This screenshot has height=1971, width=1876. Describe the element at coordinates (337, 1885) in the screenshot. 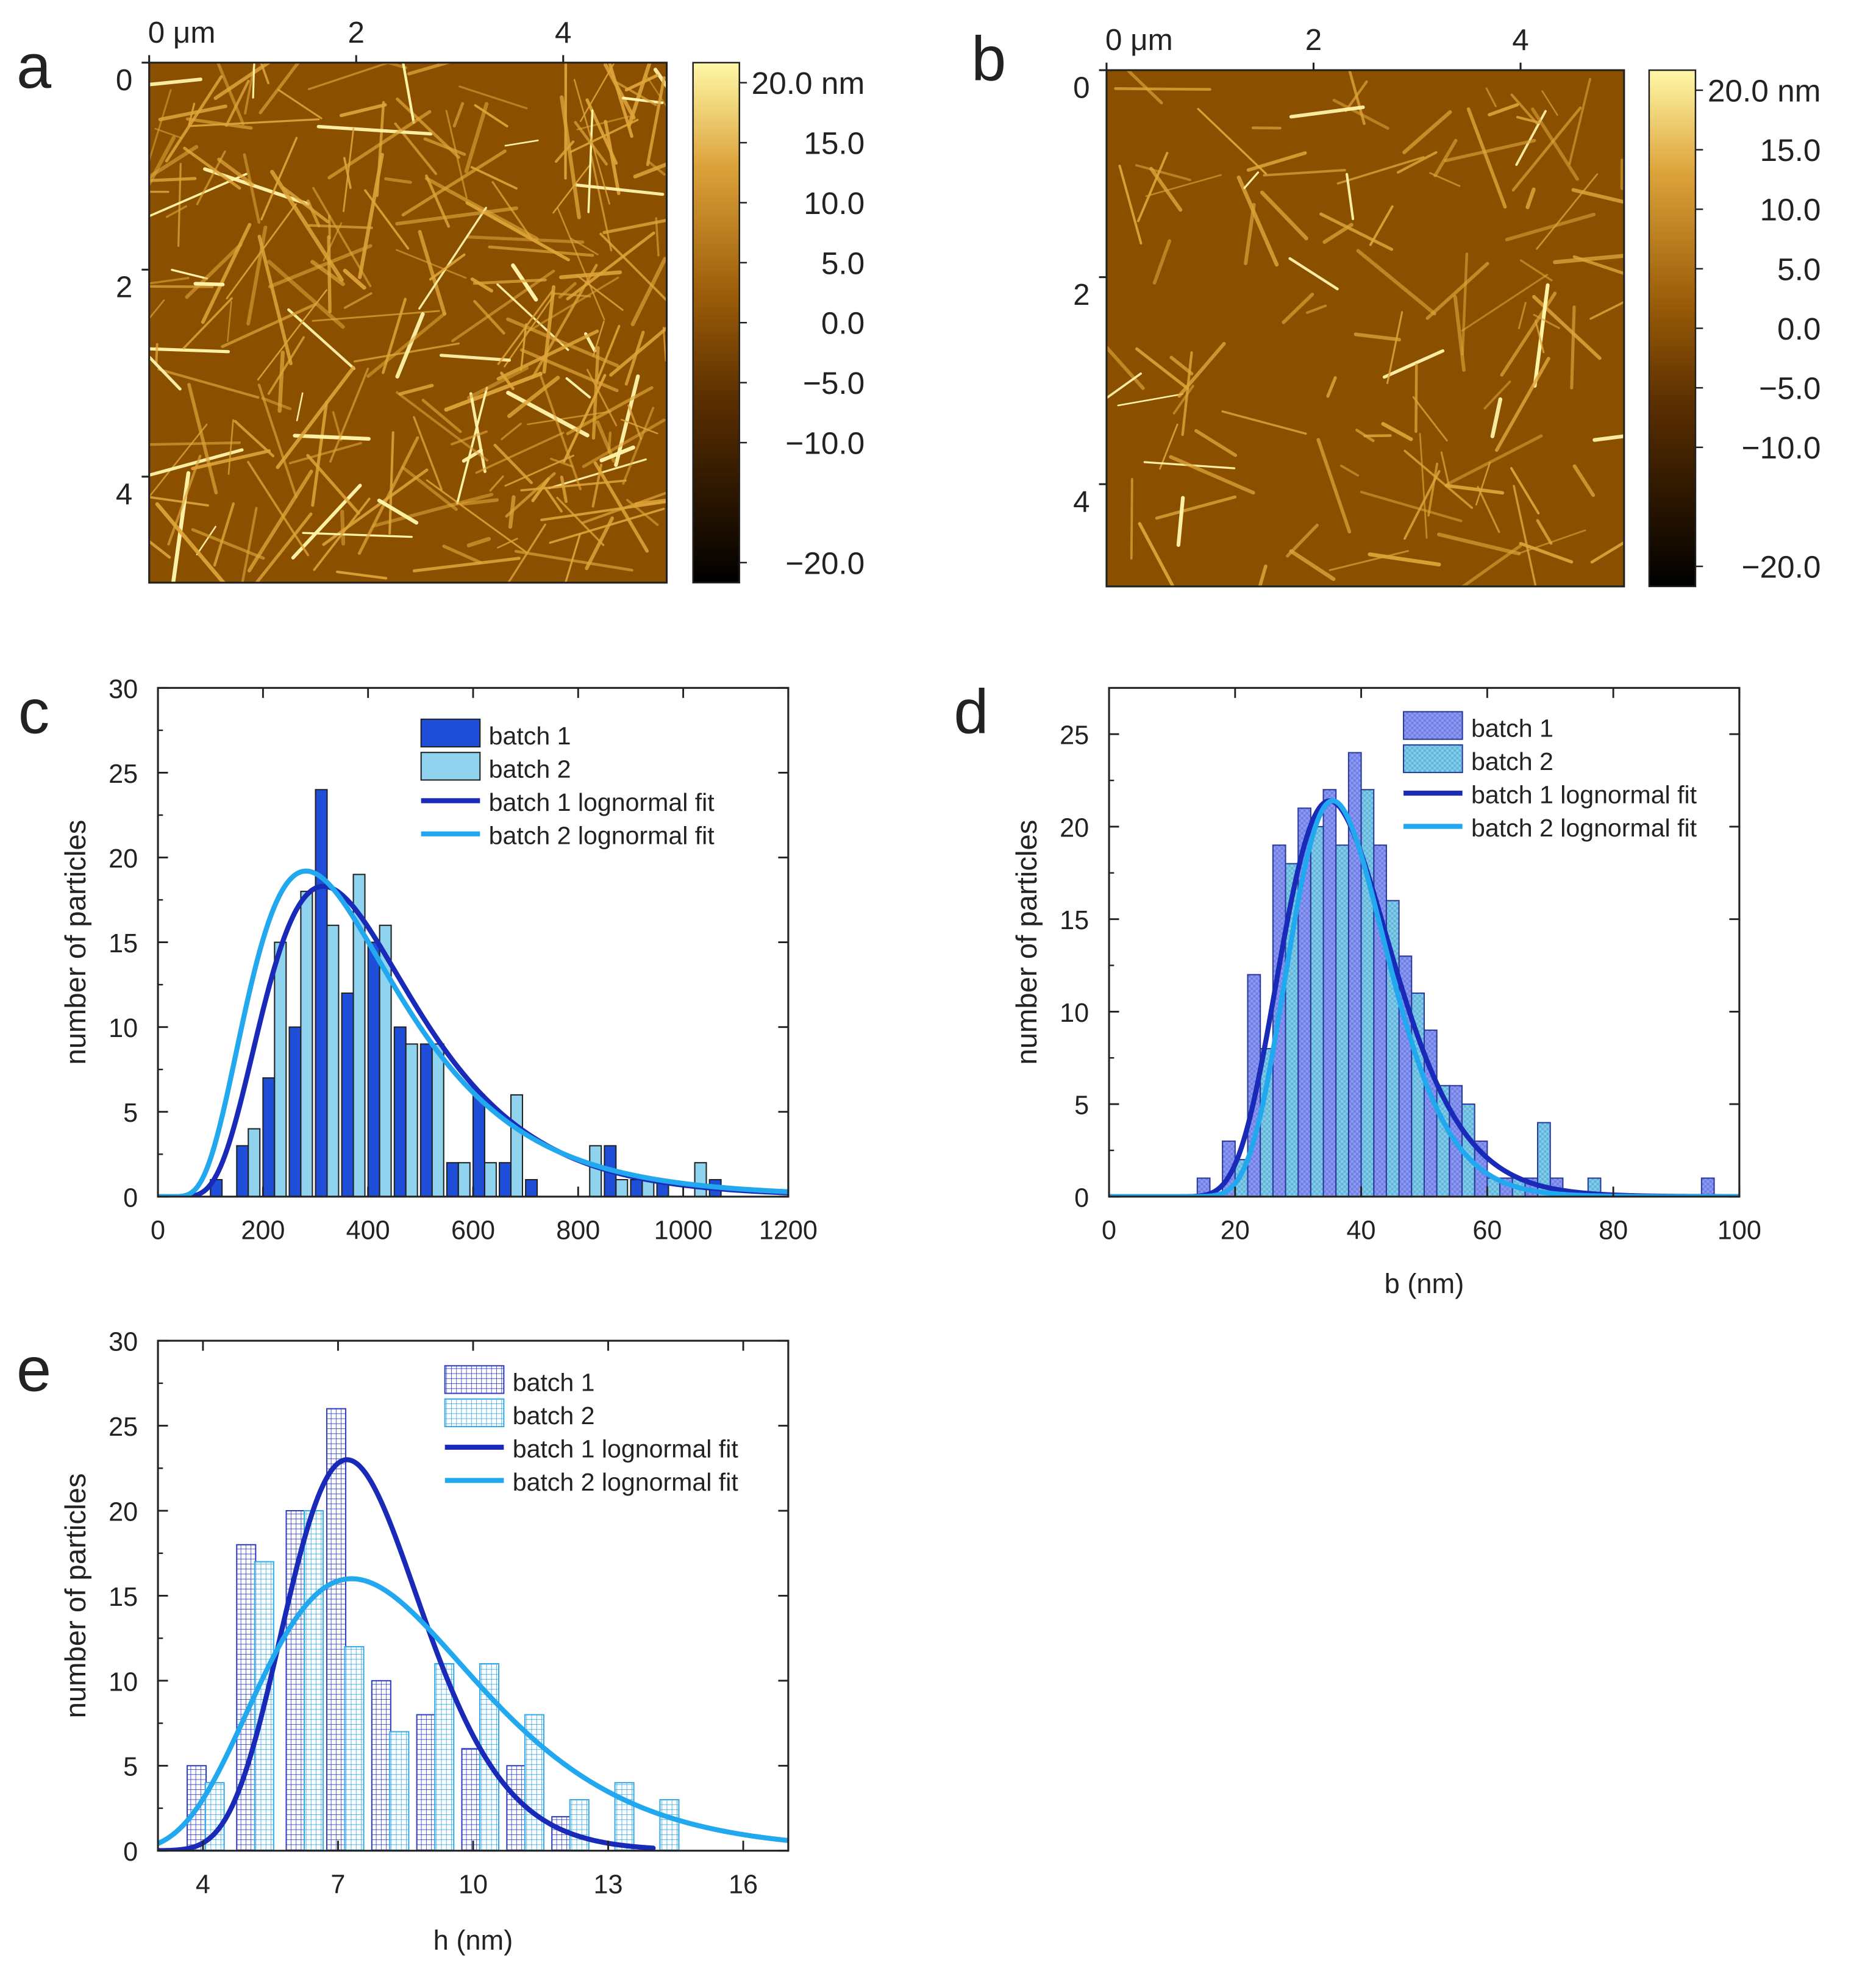

I see `xtick-label: 7` at that location.